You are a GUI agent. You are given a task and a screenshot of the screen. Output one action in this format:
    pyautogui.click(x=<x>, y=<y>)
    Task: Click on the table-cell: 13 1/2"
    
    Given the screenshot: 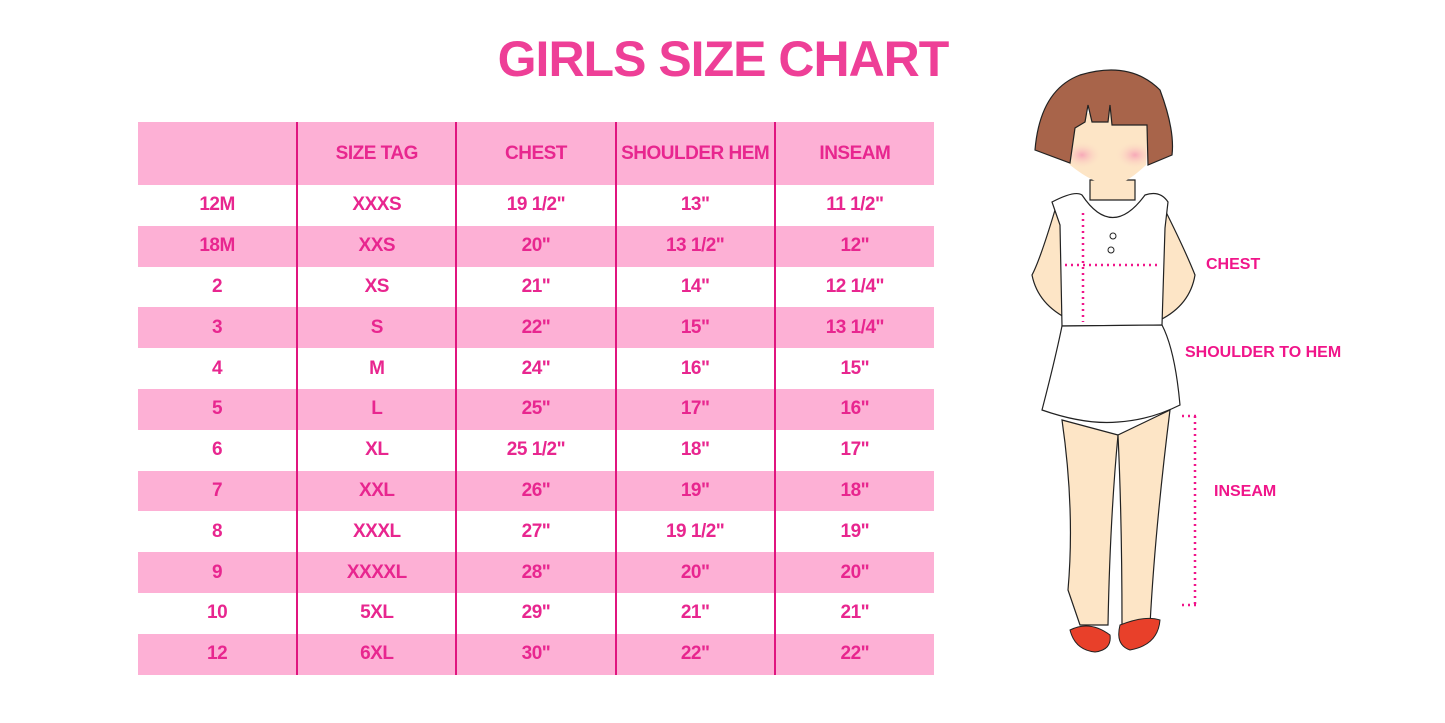 What is the action you would take?
    pyautogui.click(x=694, y=246)
    